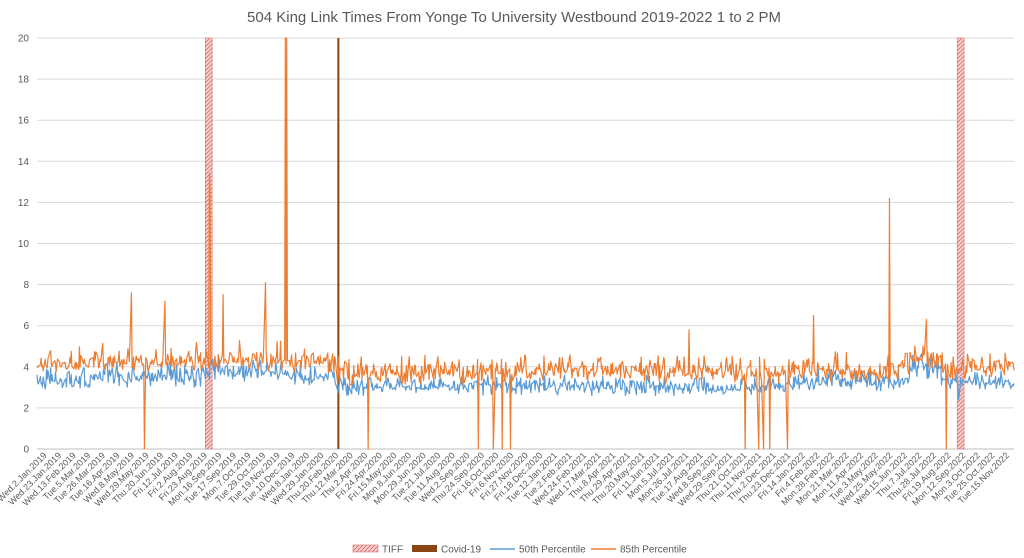 Image resolution: width=1024 pixels, height=558 pixels. What do you see at coordinates (26, 285) in the screenshot?
I see `y-tick-label: 8` at bounding box center [26, 285].